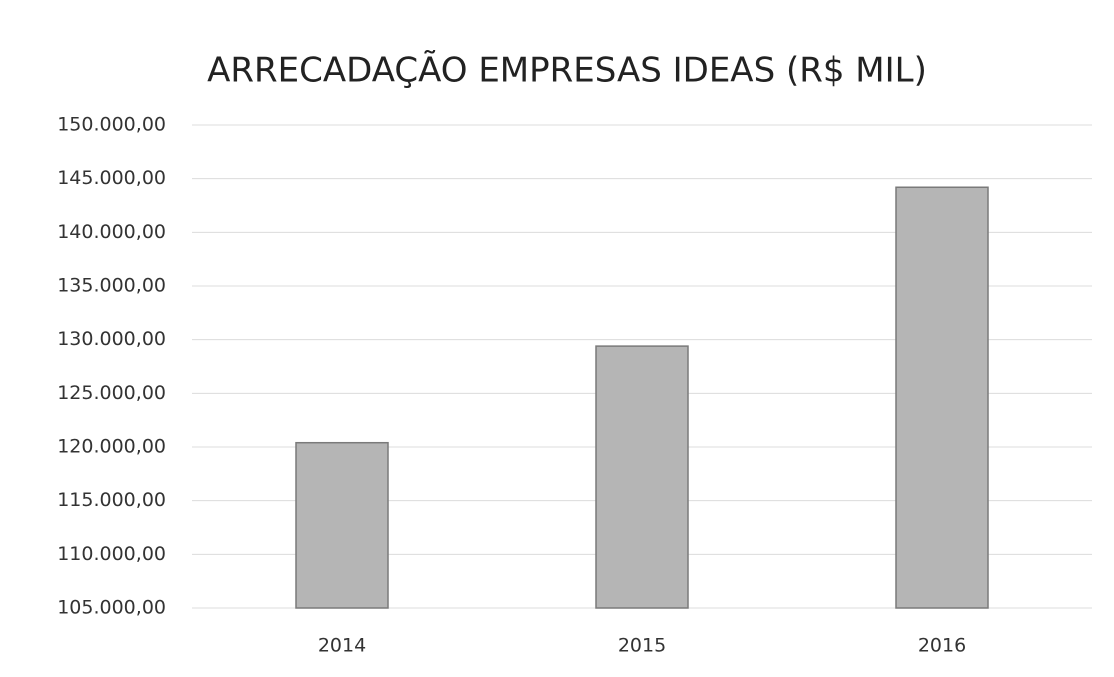 This screenshot has width=1114, height=677. I want to click on x-tick-label: 2015, so click(642, 646).